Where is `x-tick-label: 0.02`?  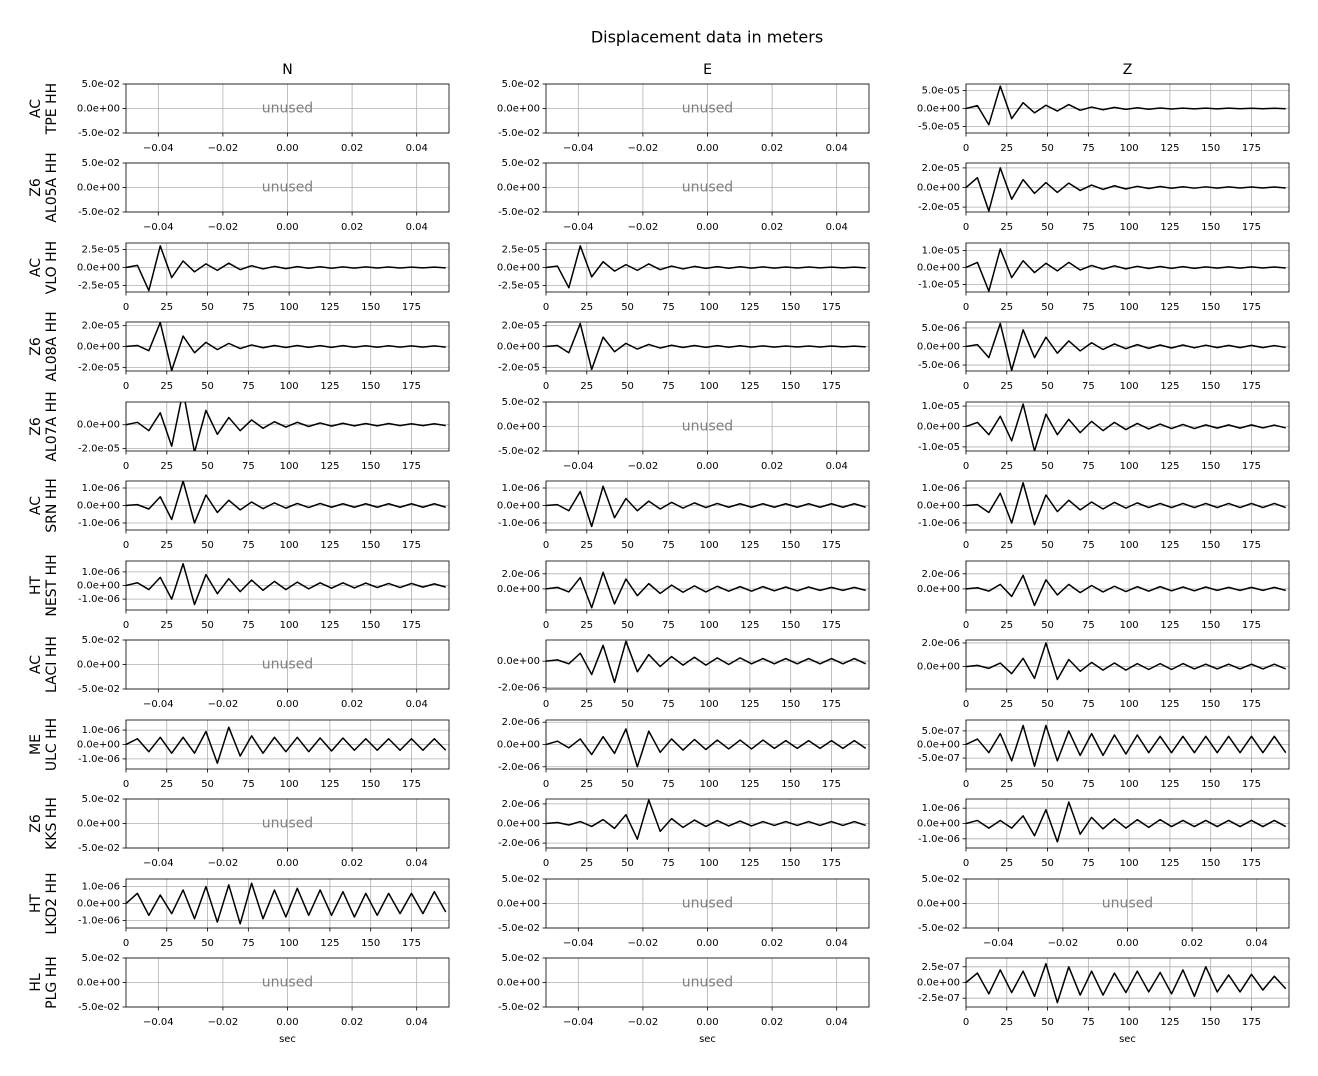 x-tick-label: 0.02 is located at coordinates (772, 1022).